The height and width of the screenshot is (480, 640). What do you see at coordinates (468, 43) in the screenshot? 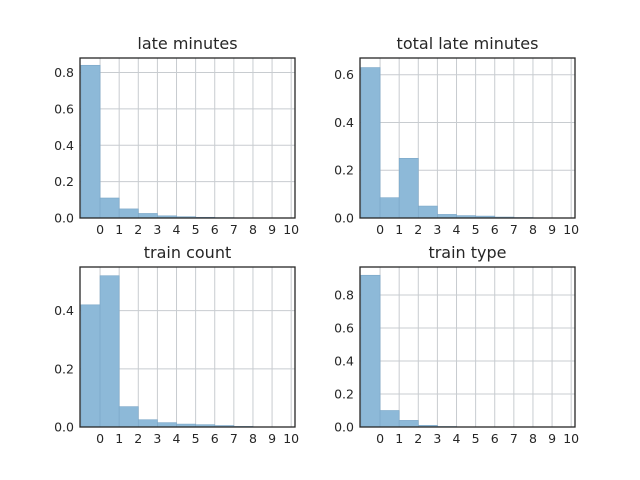
I see `chart-title: total late minutes` at bounding box center [468, 43].